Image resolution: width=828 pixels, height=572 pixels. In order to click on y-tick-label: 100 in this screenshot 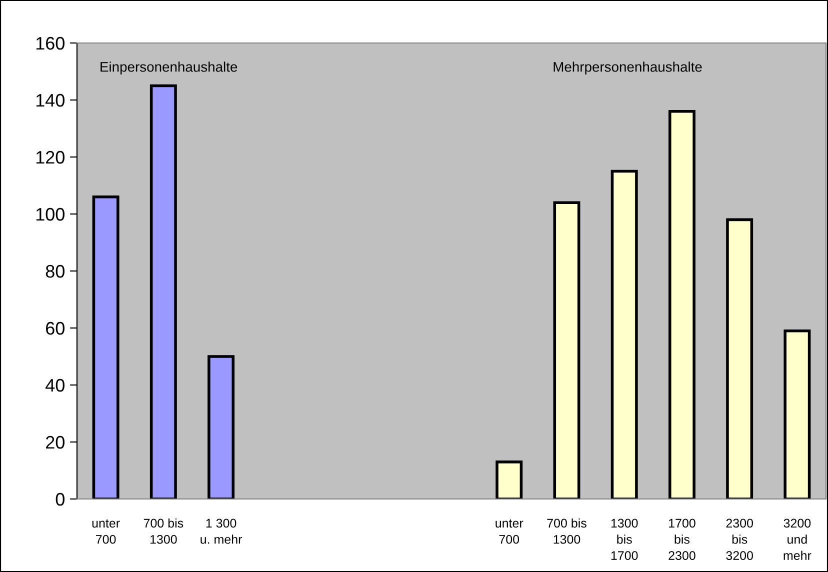, I will do `click(50, 214)`.